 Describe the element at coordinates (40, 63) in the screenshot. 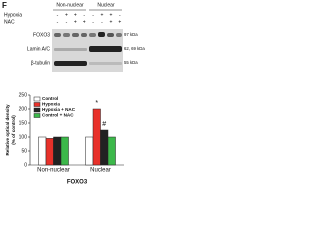

I see `blot-row-label: β-tubulin` at that location.